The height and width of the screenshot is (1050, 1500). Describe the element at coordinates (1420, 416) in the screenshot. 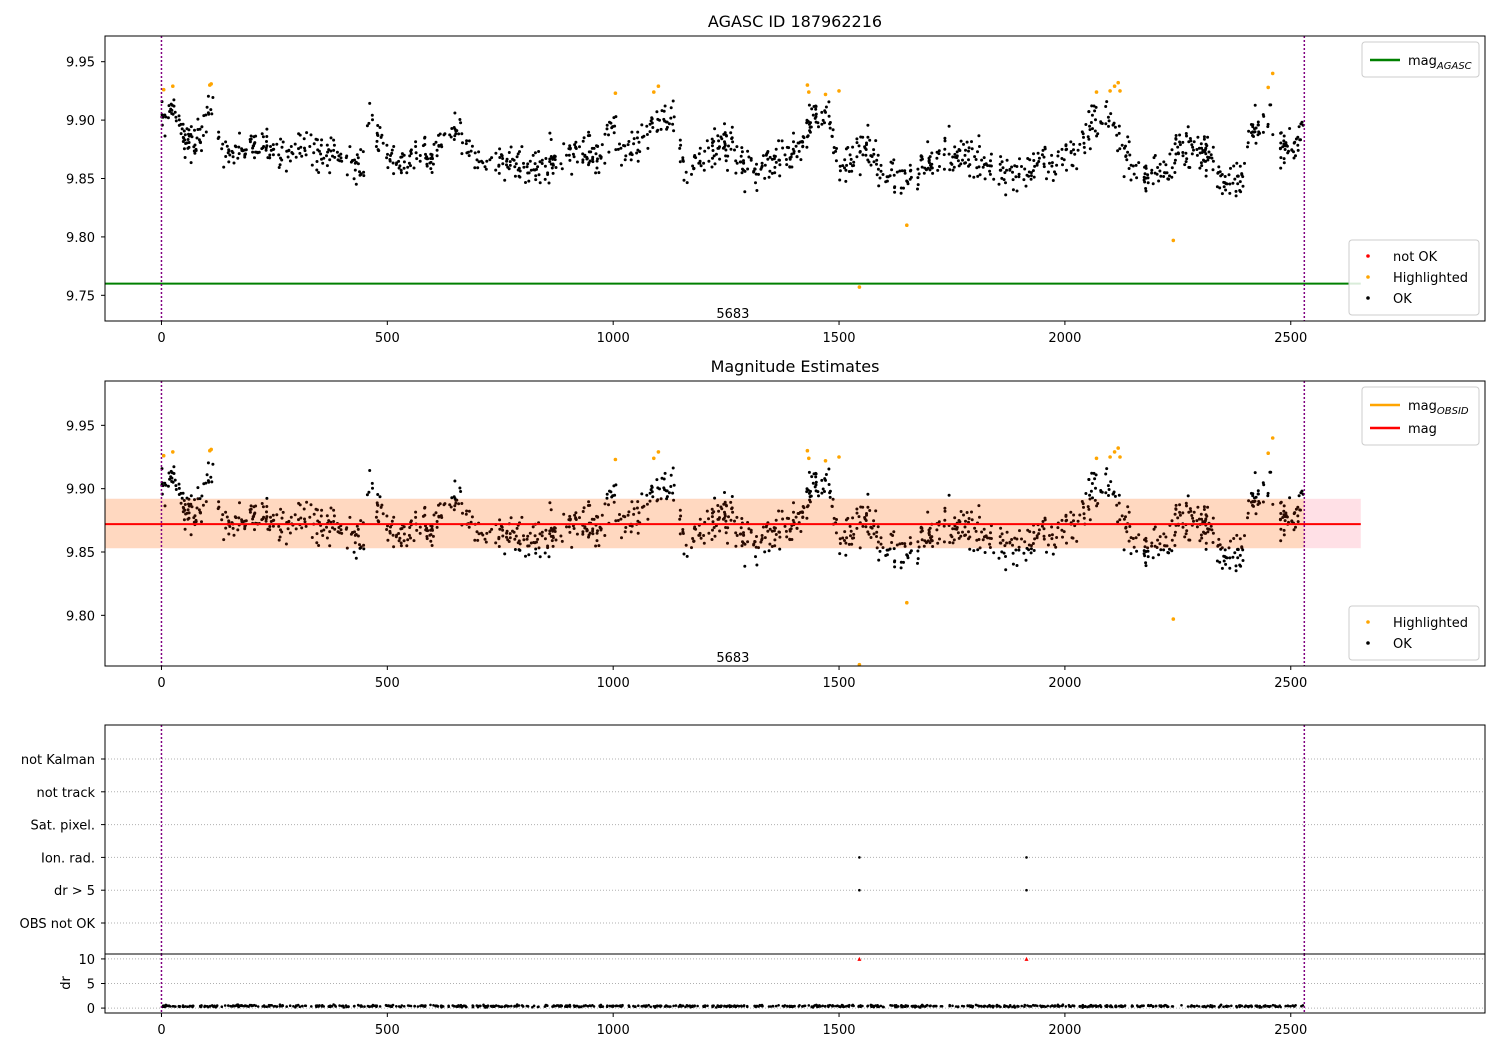

I see `line-legend` at that location.